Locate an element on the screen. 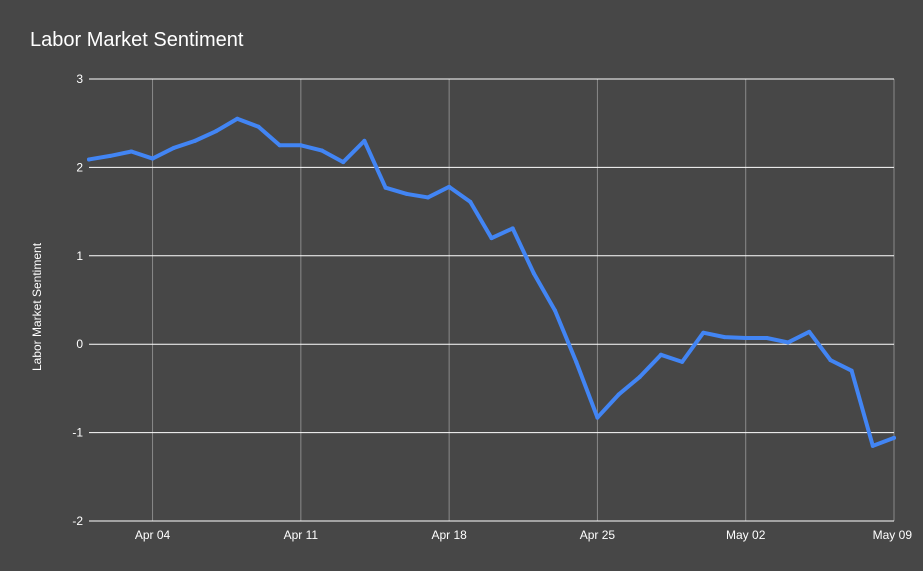 The height and width of the screenshot is (571, 923). y-tick-label: -2 is located at coordinates (77, 521).